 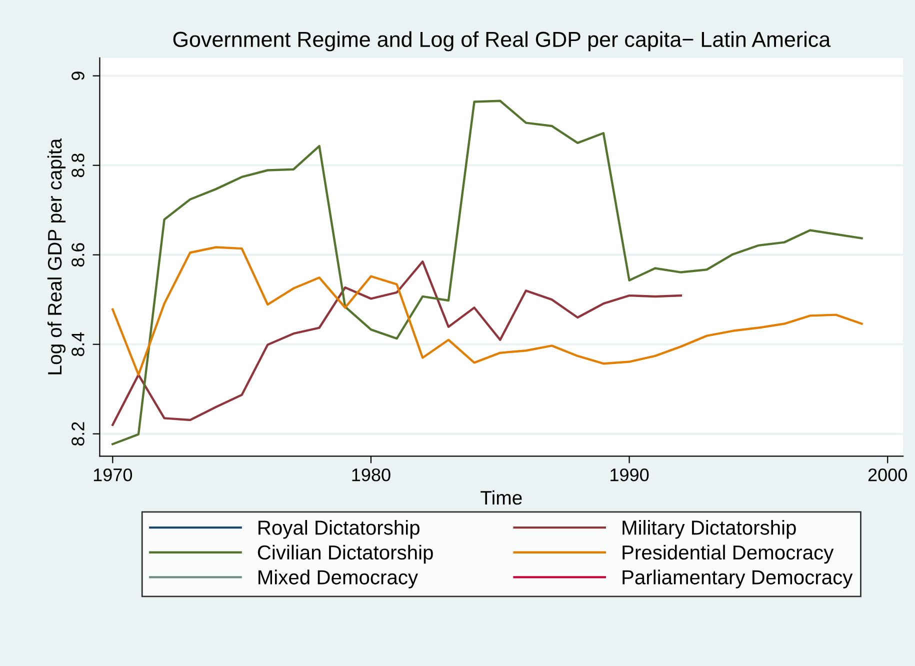 What do you see at coordinates (78, 434) in the screenshot?
I see `y-tick-label: 8.2` at bounding box center [78, 434].